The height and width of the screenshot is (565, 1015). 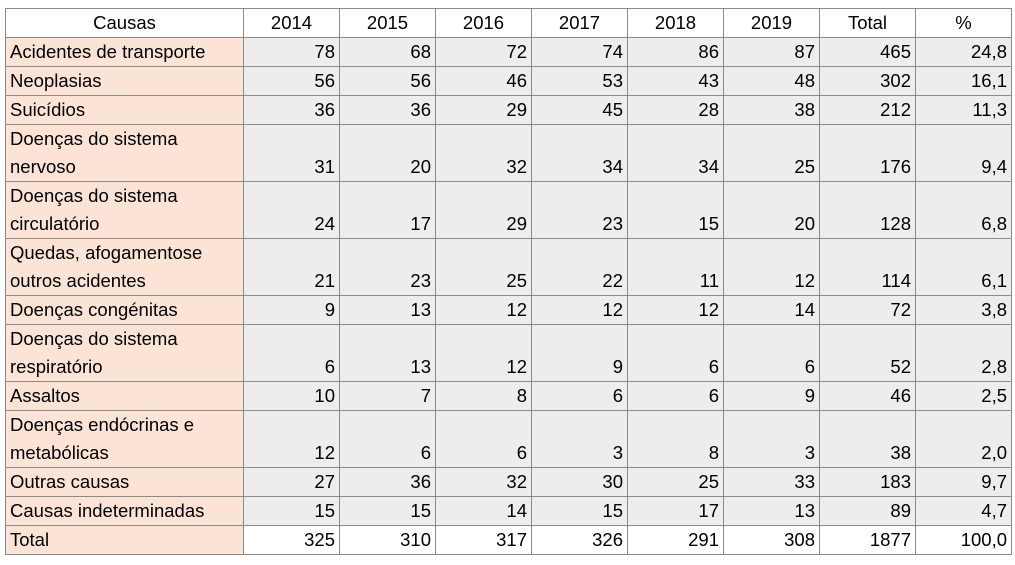 I want to click on table-row: Total 325 310 317 326 291 308 1877 100,0, so click(x=508, y=540).